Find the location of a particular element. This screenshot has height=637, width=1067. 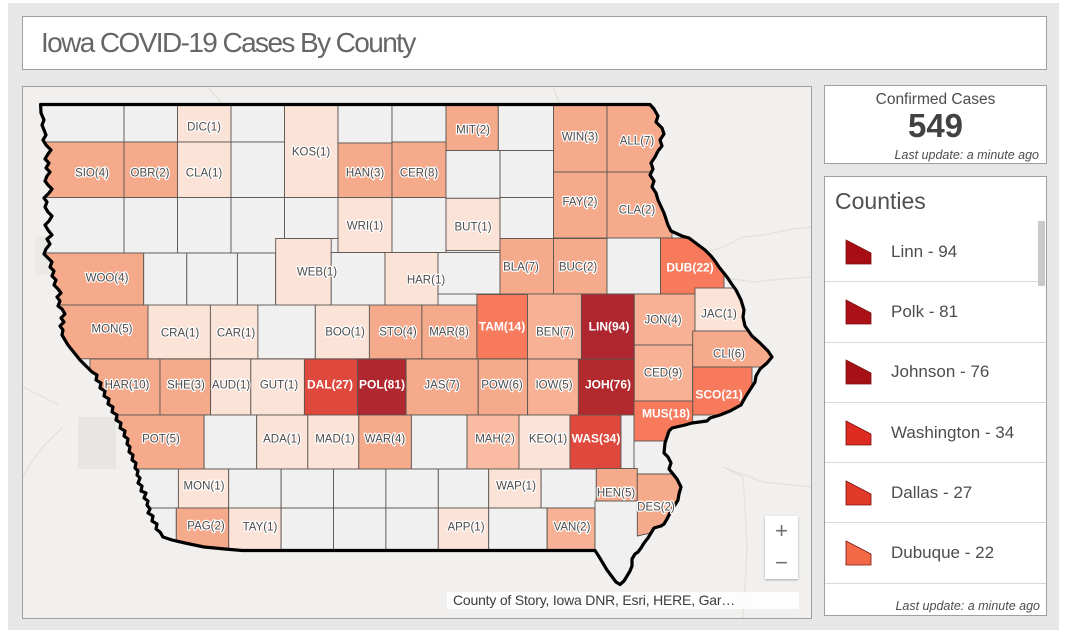

svg-text: KOS(1) is located at coordinates (311, 153).